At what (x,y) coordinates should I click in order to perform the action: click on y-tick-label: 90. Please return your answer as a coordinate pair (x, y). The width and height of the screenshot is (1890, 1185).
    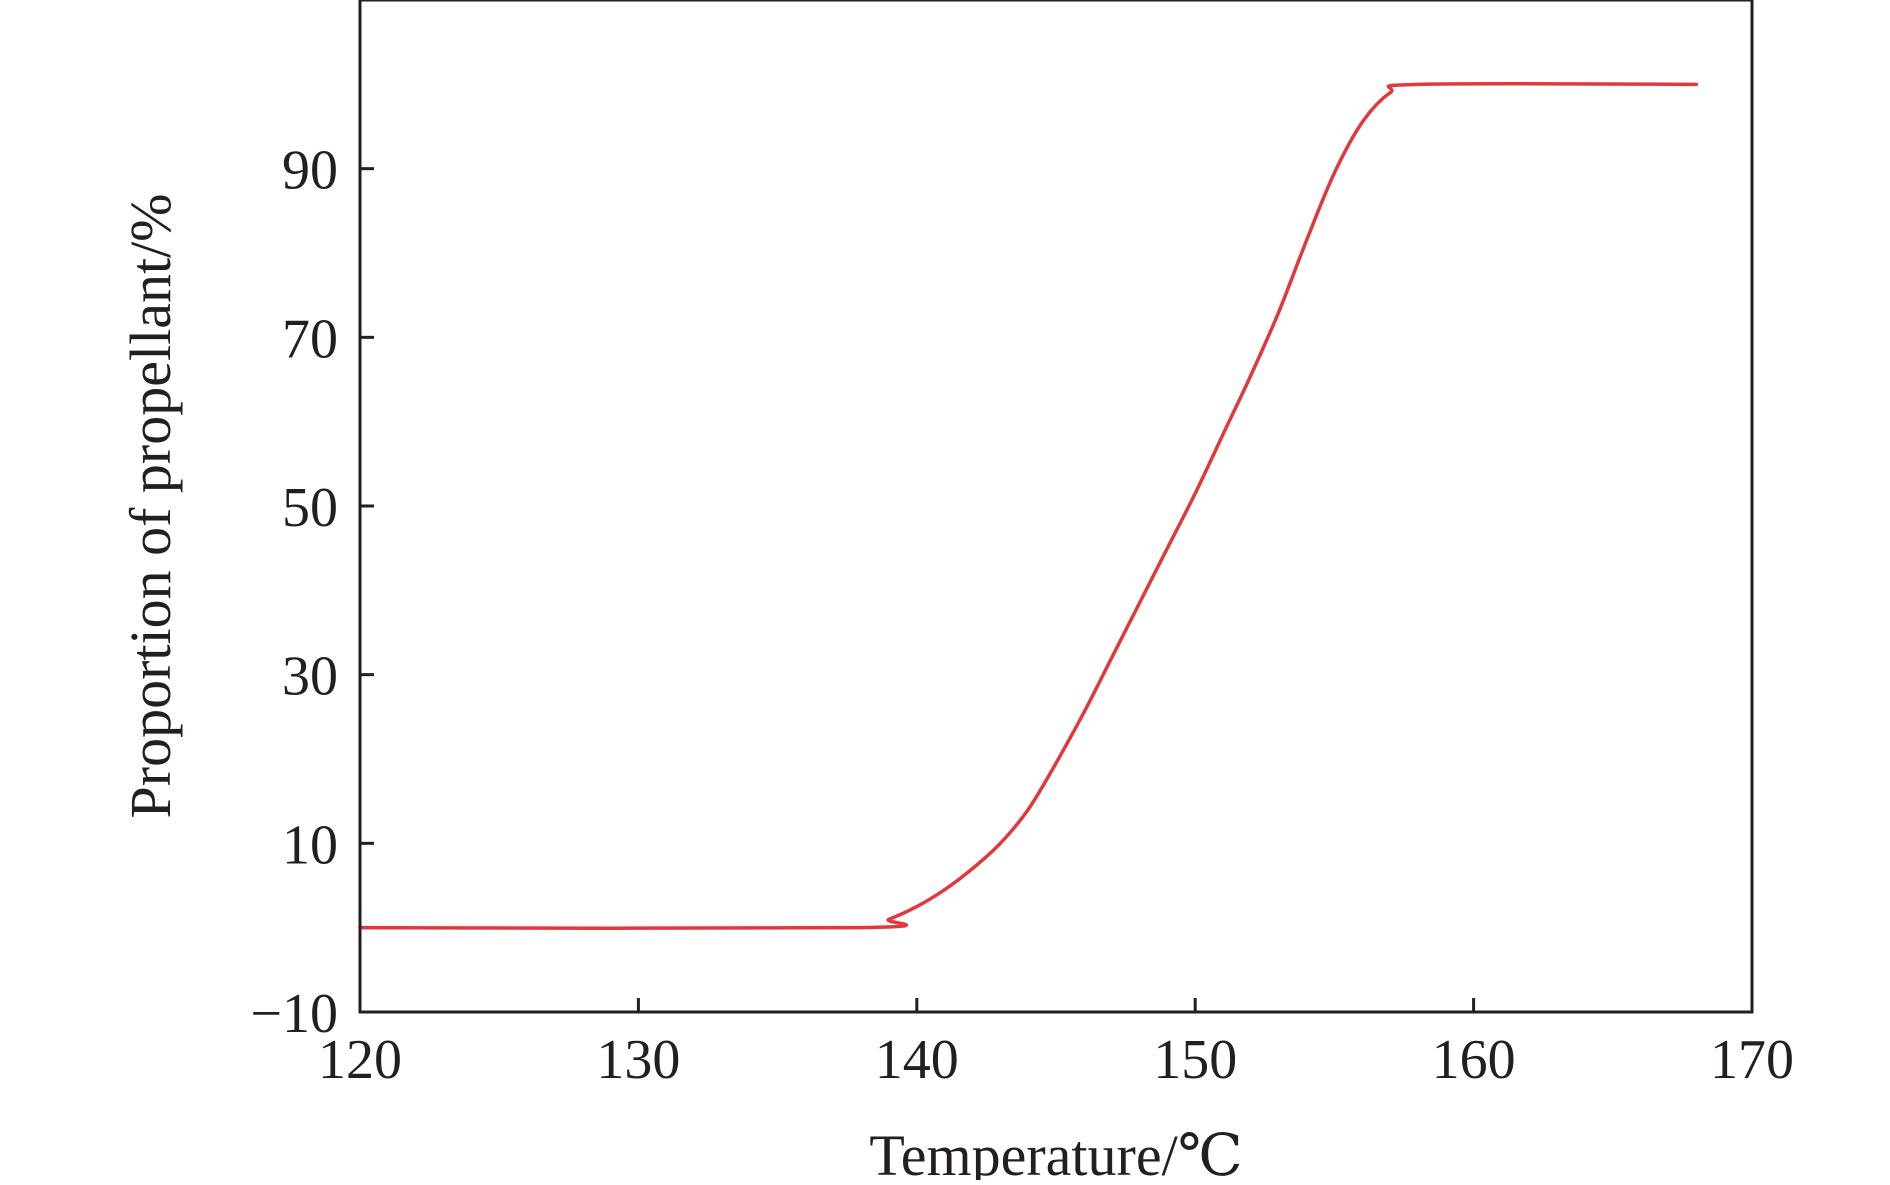
    Looking at the image, I should click on (310, 171).